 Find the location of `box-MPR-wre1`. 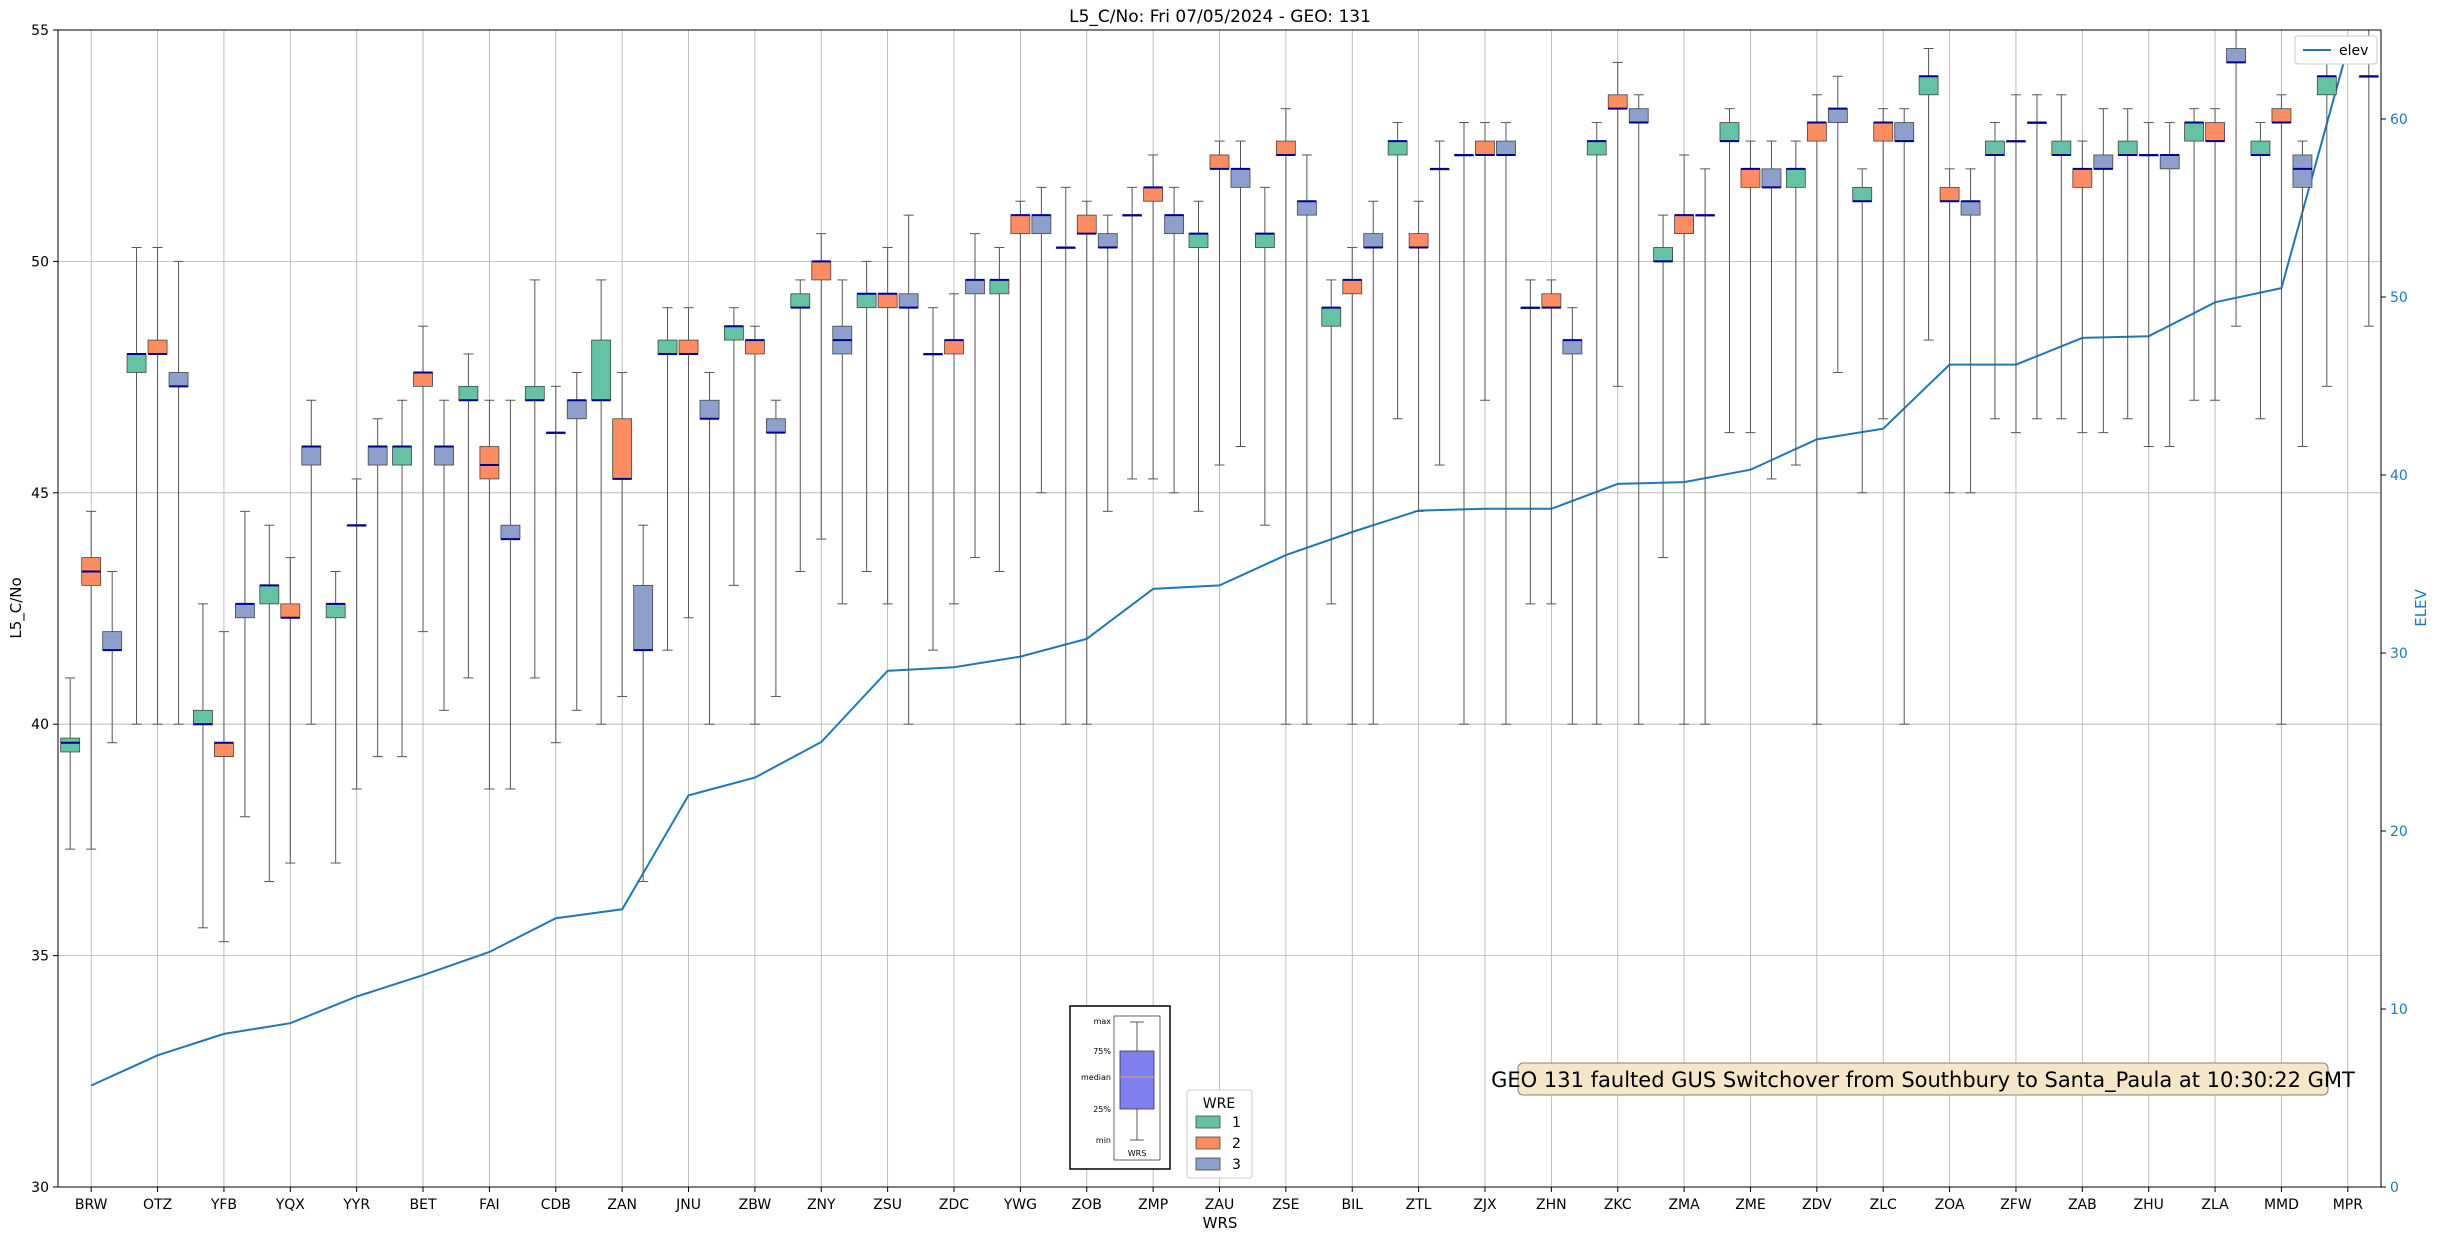

box-MPR-wre1 is located at coordinates (2326, 217).